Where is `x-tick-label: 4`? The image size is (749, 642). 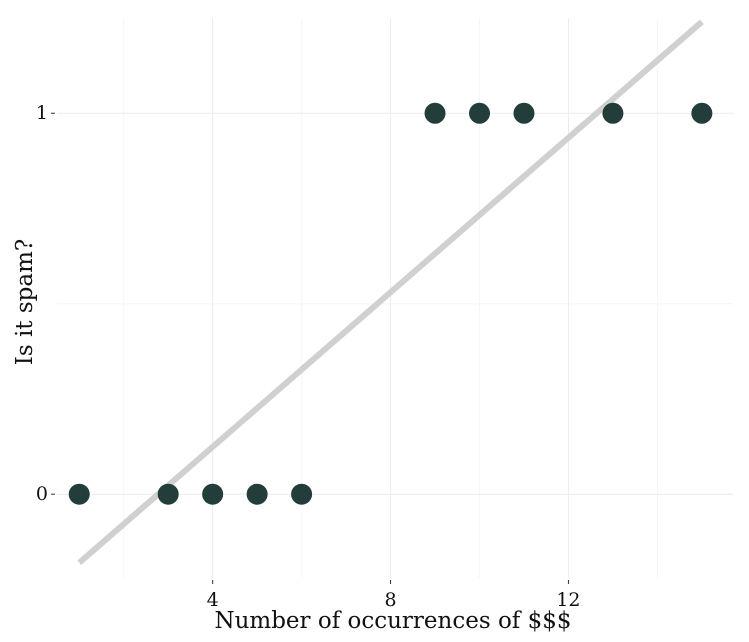
x-tick-label: 4 is located at coordinates (213, 600).